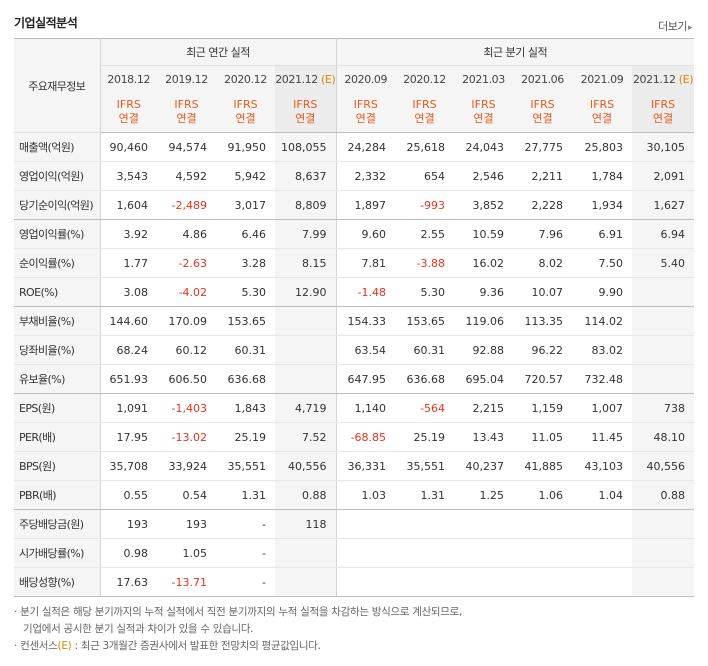 The width and height of the screenshot is (708, 666). Describe the element at coordinates (306, 263) in the screenshot. I see `table-cell: 8.15` at that location.